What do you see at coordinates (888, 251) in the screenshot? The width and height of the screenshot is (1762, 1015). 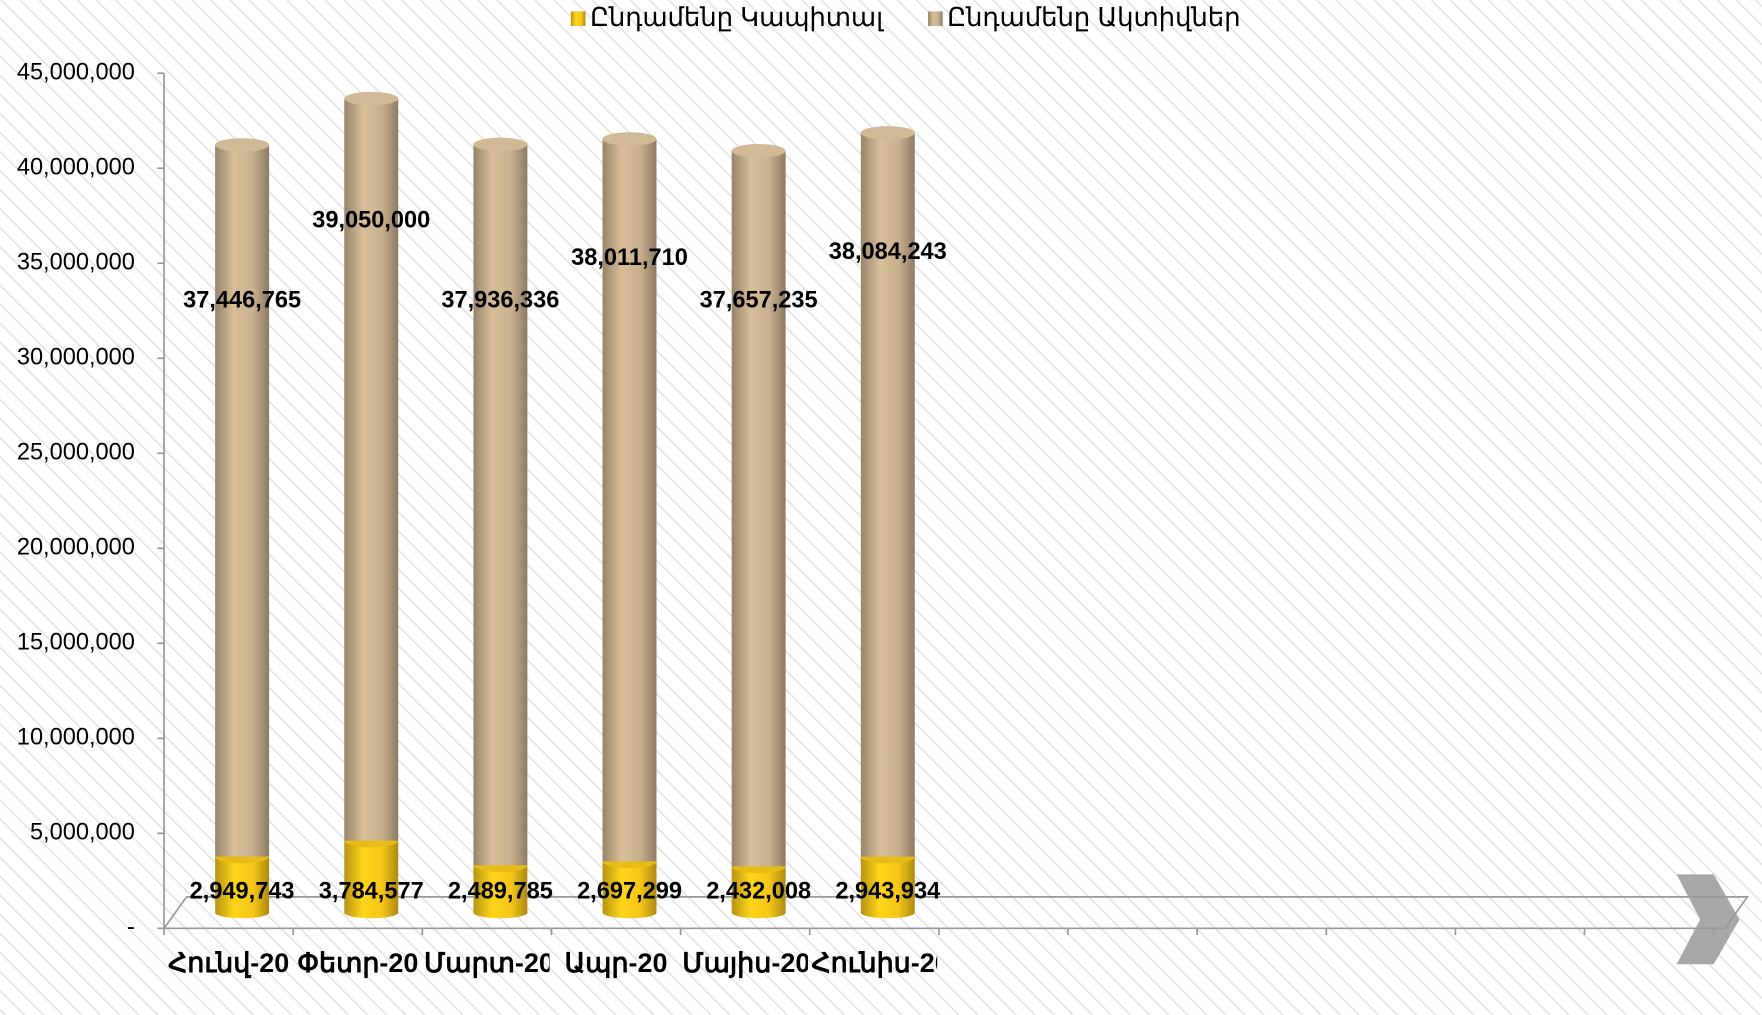 I see `data-label: 38,084,243` at bounding box center [888, 251].